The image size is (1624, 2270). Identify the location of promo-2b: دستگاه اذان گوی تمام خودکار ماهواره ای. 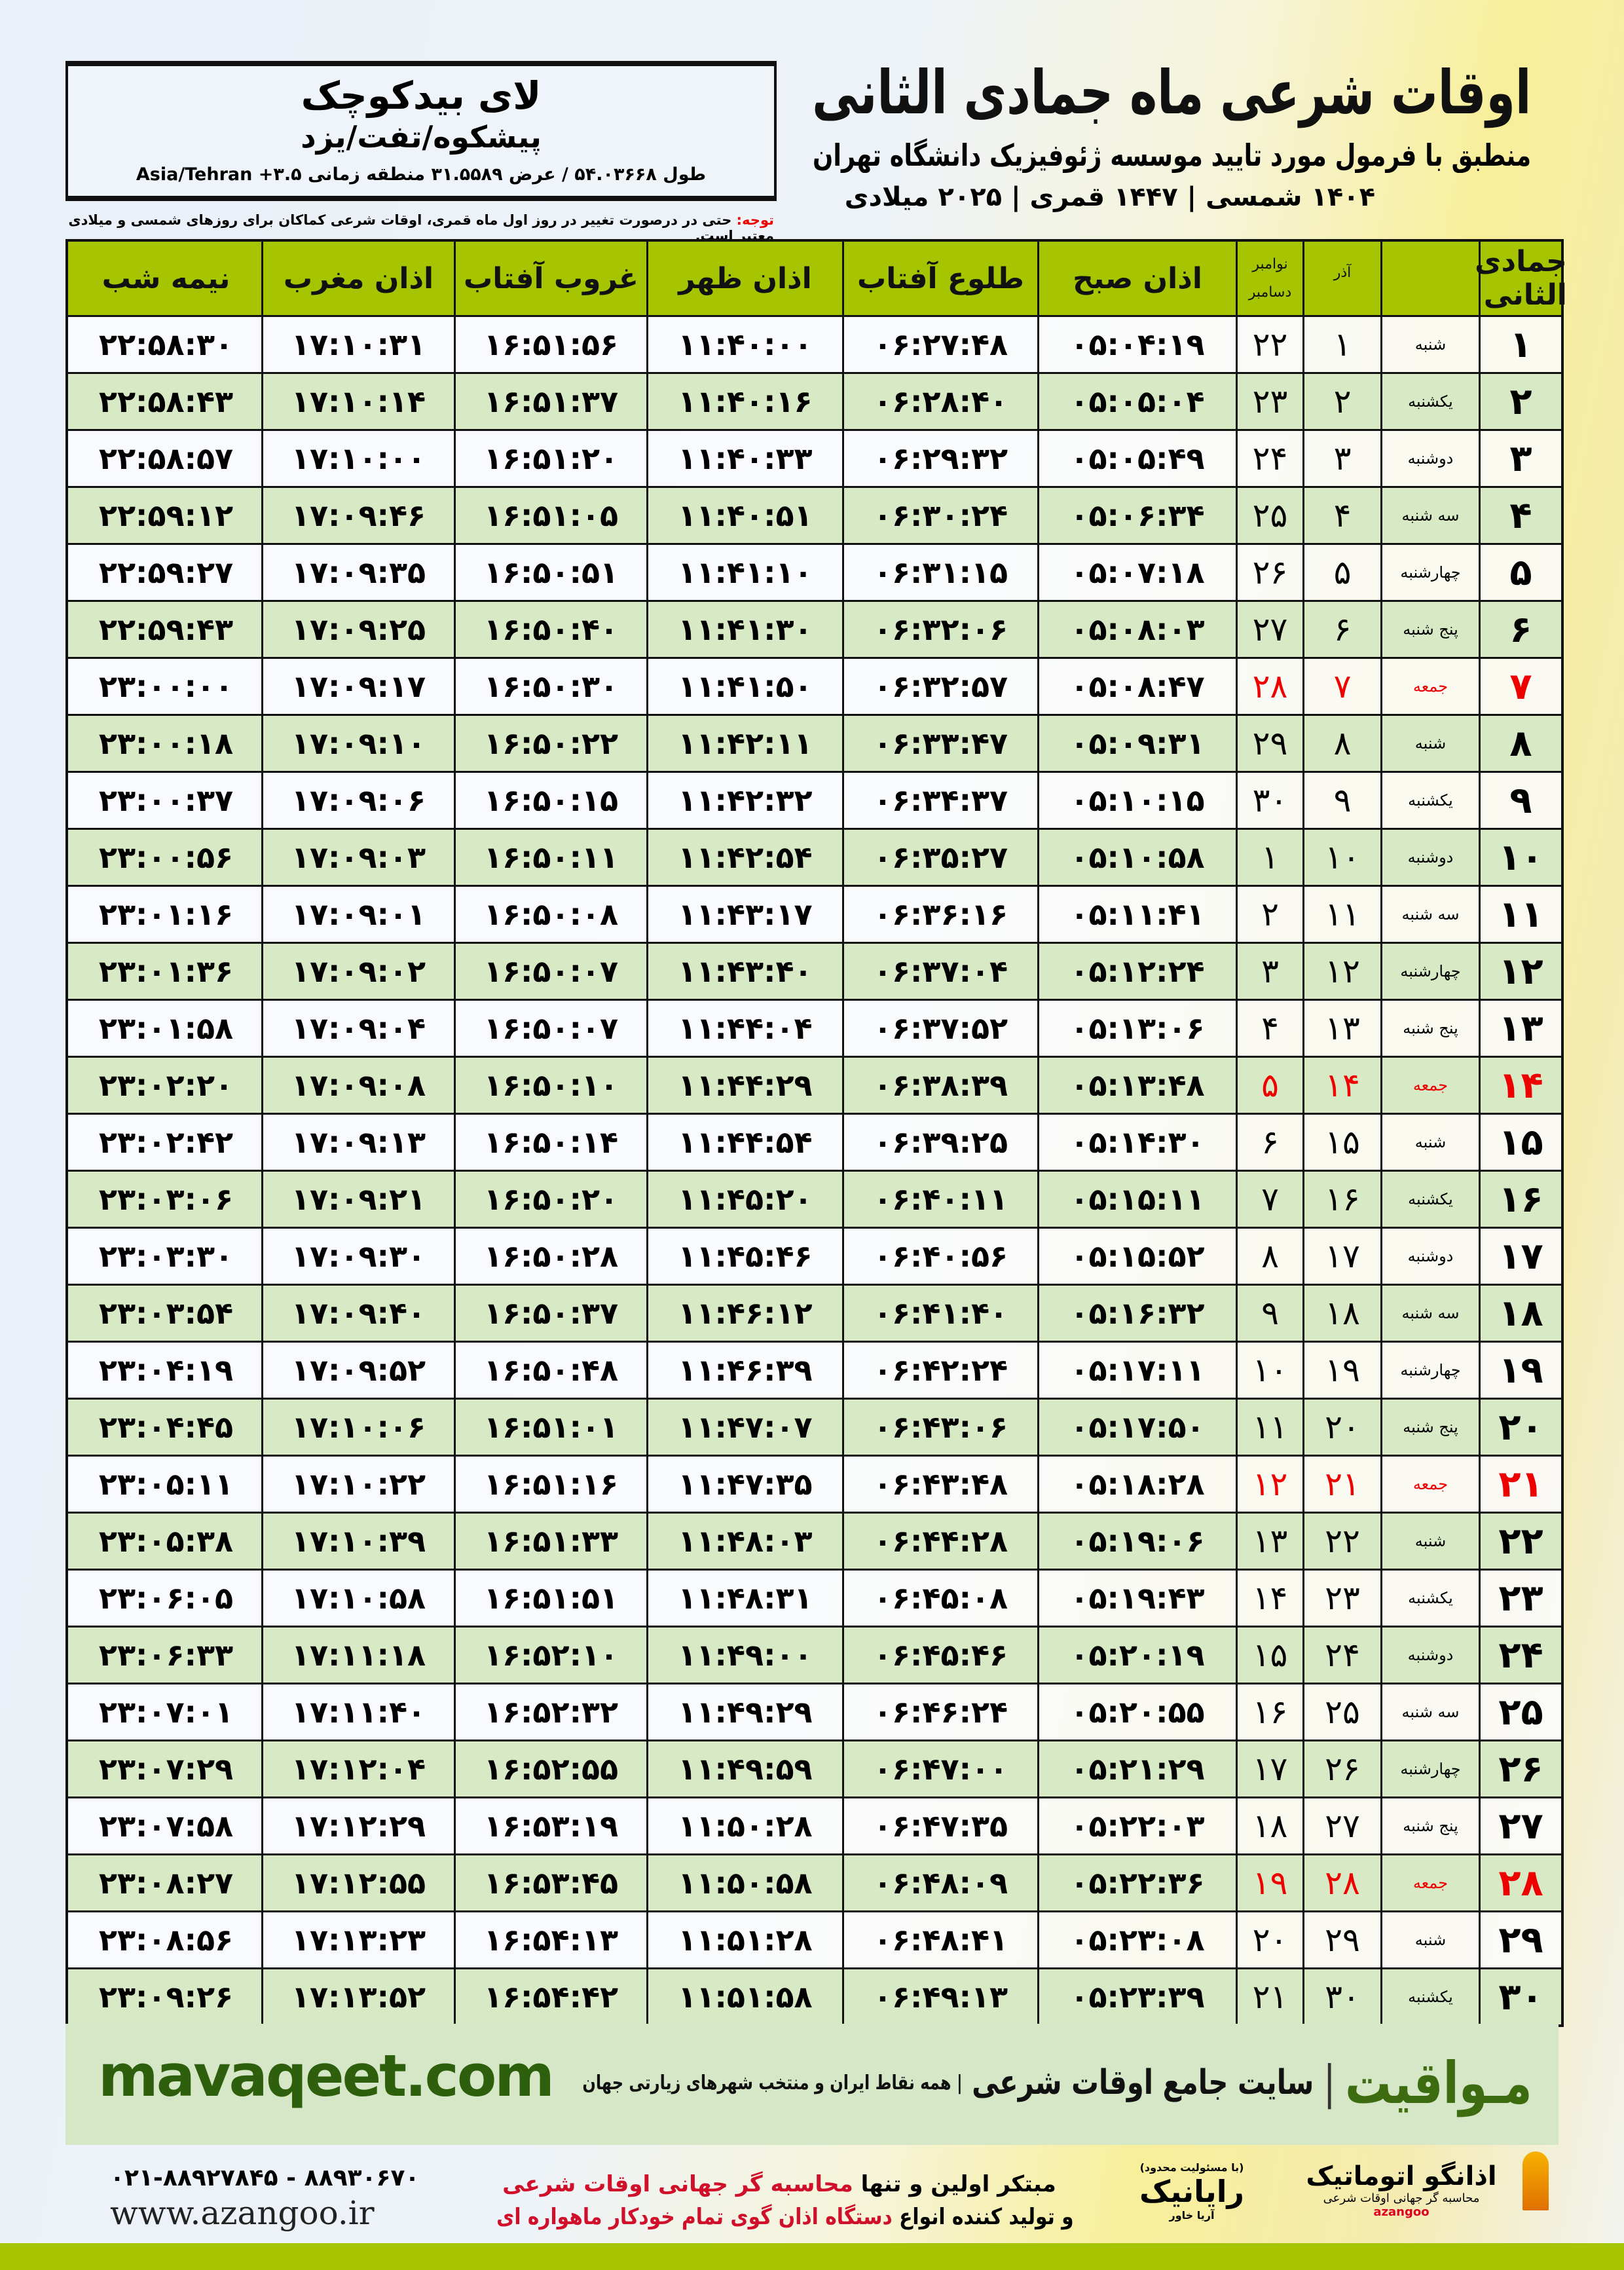
(694, 2217).